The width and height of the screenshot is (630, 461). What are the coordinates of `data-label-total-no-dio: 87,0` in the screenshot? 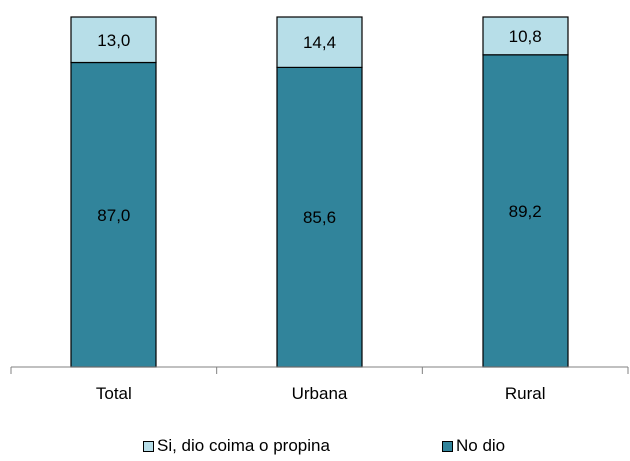 It's located at (113, 215).